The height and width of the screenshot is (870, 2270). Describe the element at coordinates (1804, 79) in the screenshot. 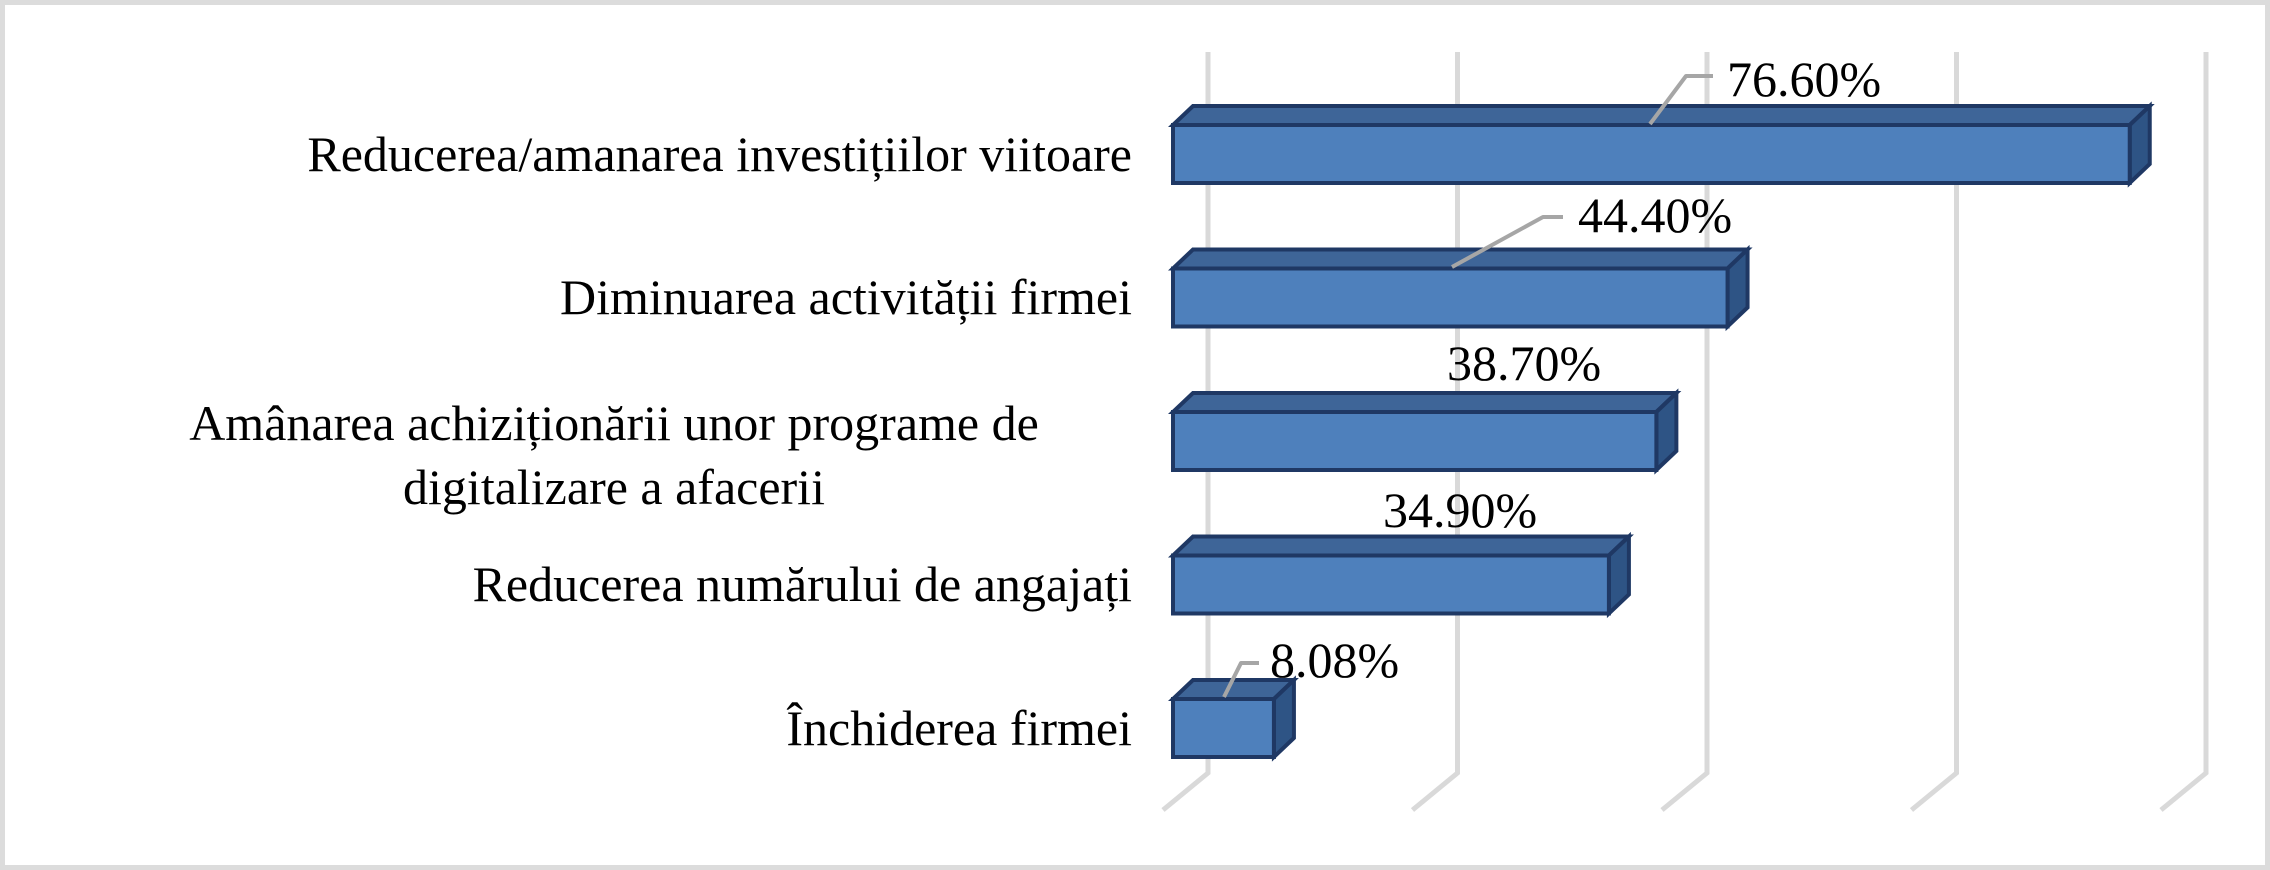

I see `data-label: 76.60%` at that location.